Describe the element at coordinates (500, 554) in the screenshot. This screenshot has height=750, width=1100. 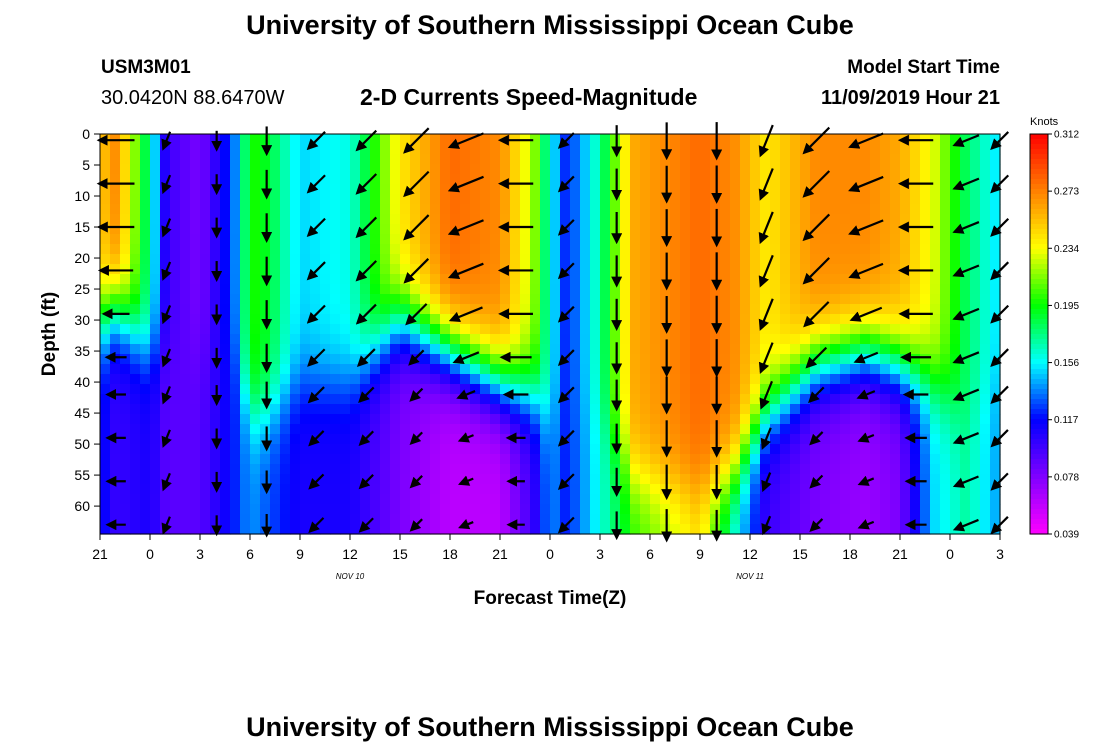
I see `x-tick-label: 21` at that location.